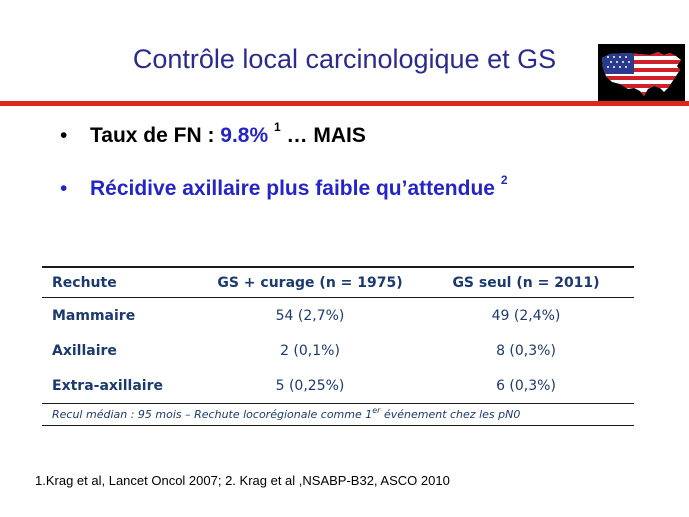  Describe the element at coordinates (338, 425) in the screenshot. I see `table-note-rule` at that location.